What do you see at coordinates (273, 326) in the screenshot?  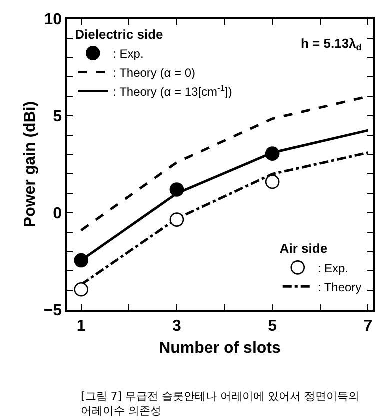 I see `x-tick-label: 5` at bounding box center [273, 326].